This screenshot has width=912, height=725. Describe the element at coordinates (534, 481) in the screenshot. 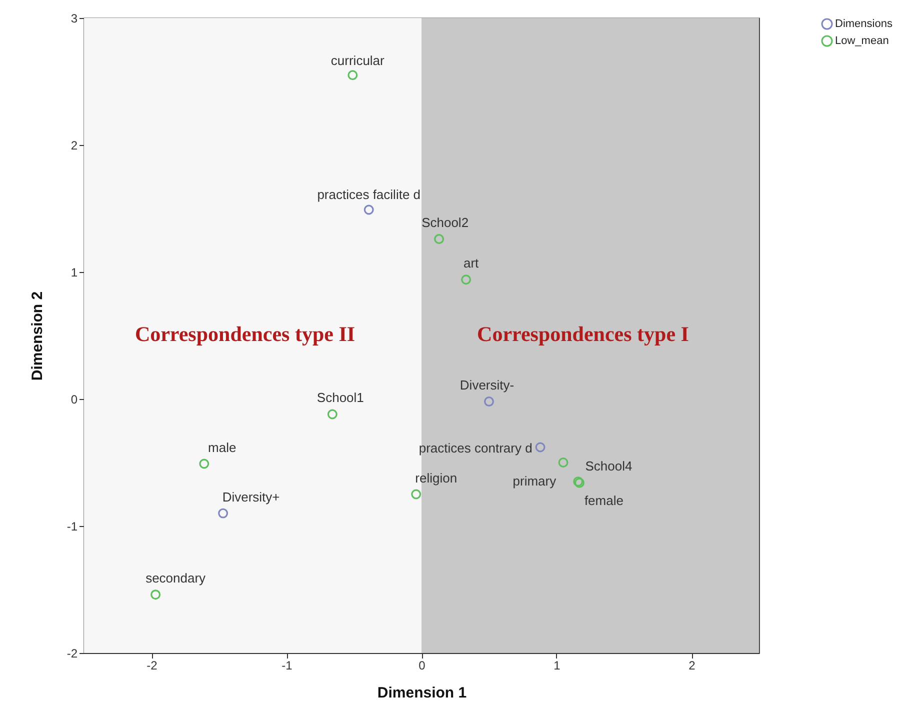

I see `annotation: primary` at that location.